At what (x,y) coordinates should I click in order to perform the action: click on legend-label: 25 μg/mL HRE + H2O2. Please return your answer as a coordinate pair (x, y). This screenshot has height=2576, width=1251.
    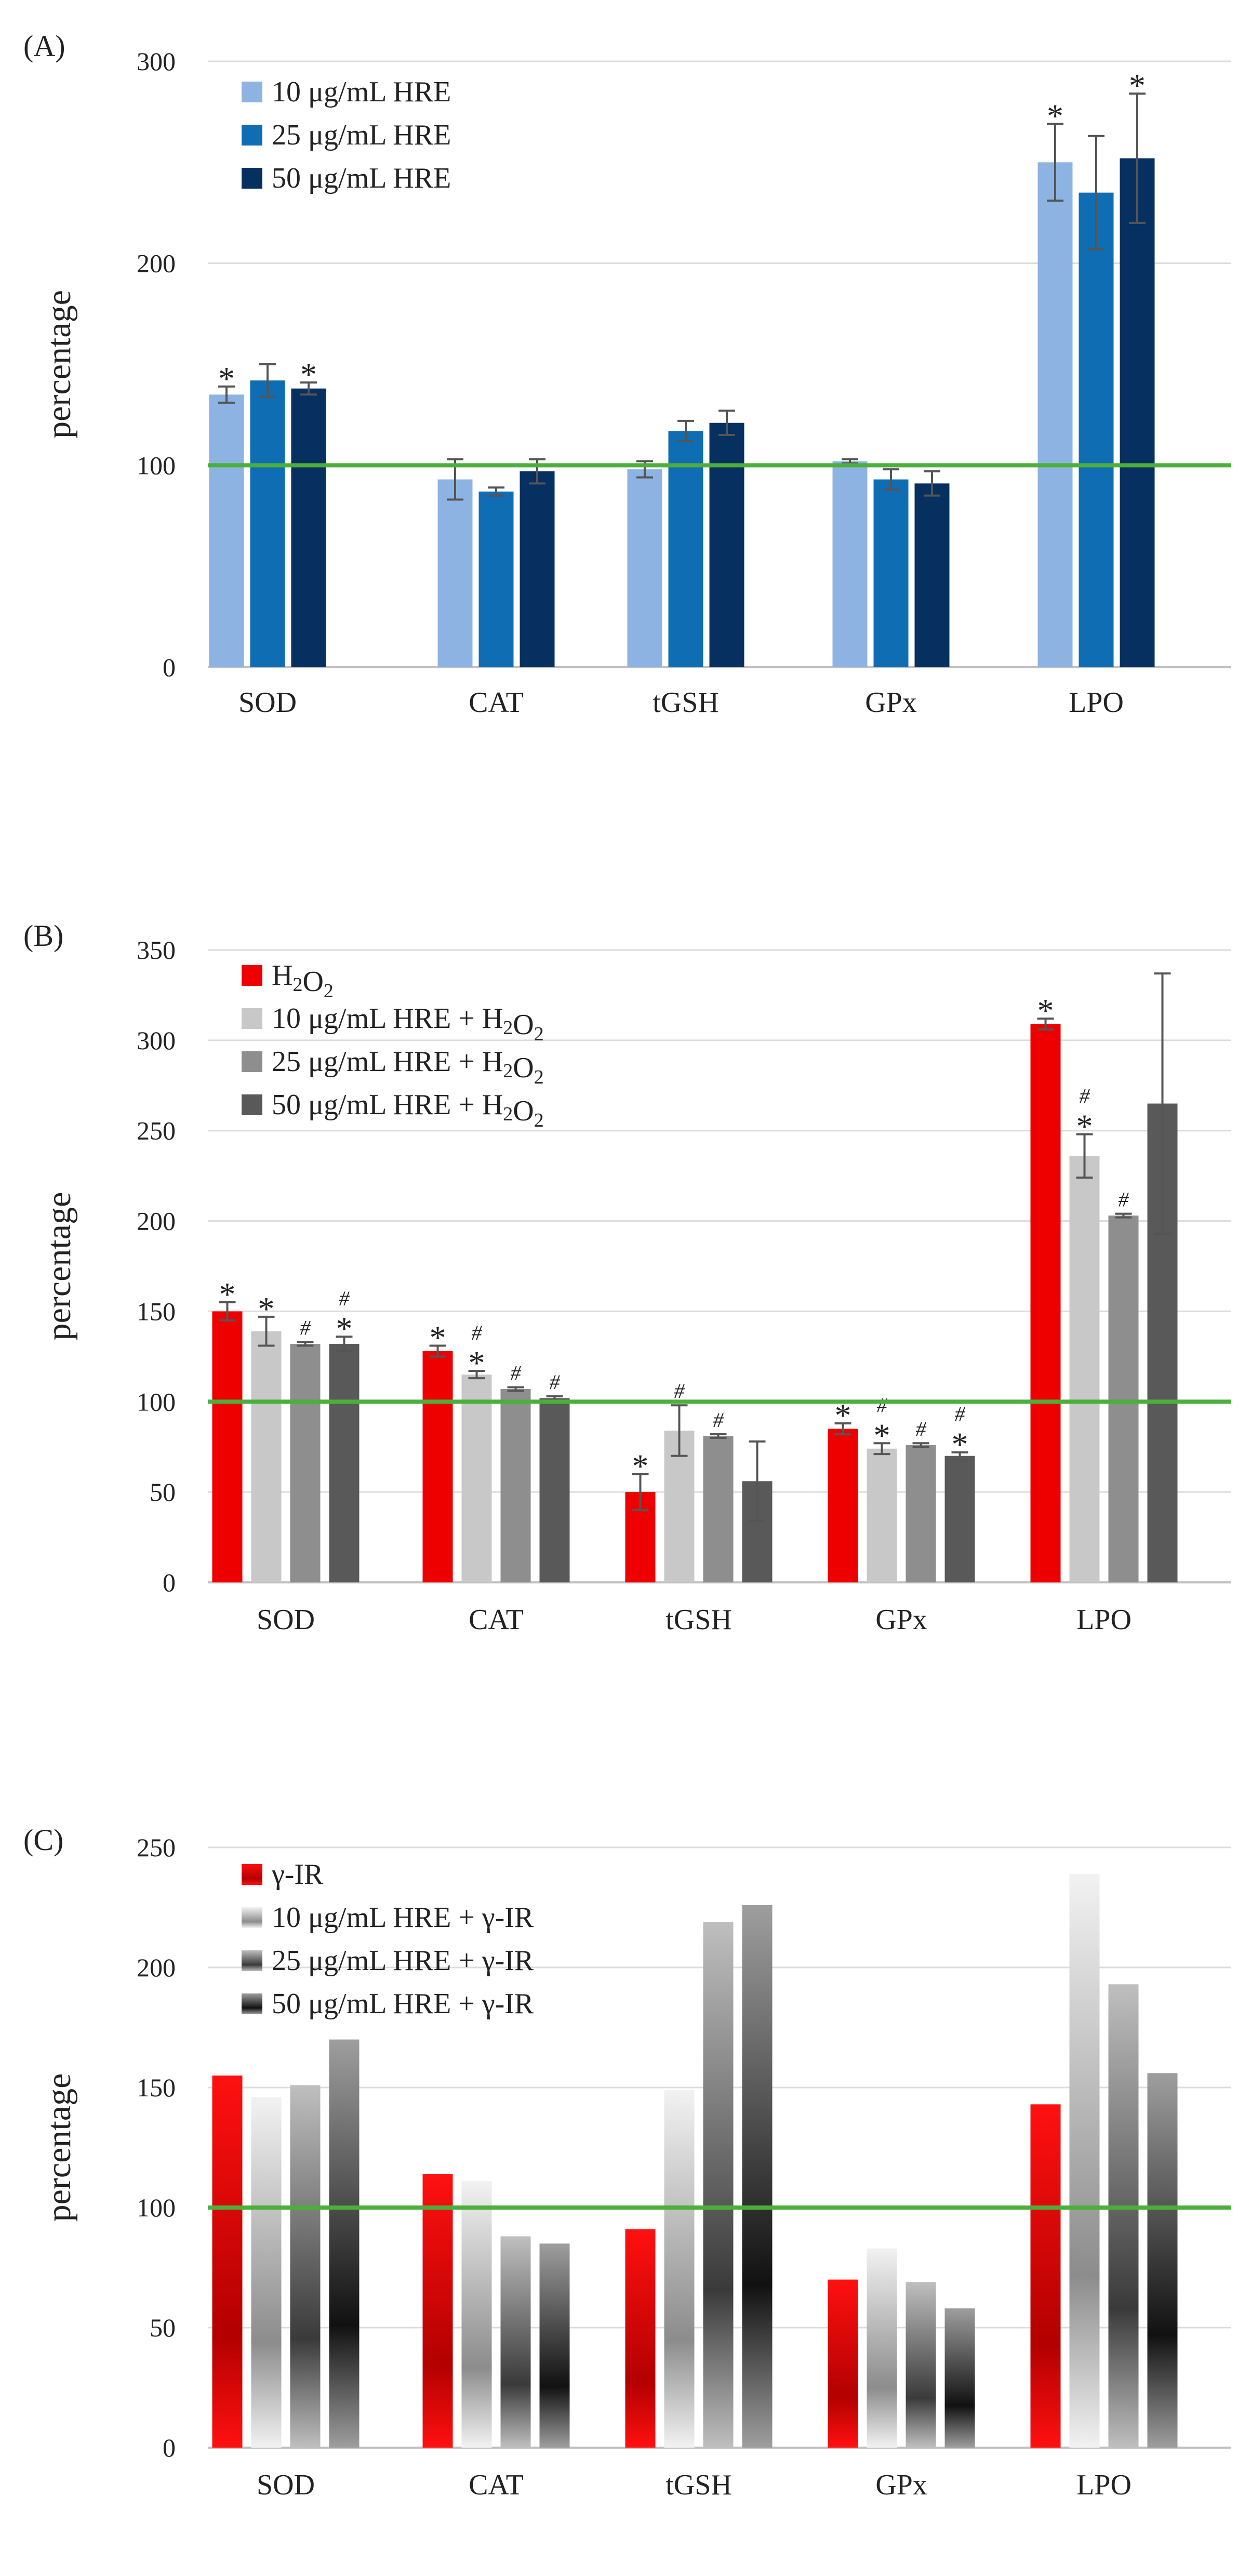
    Looking at the image, I should click on (408, 1067).